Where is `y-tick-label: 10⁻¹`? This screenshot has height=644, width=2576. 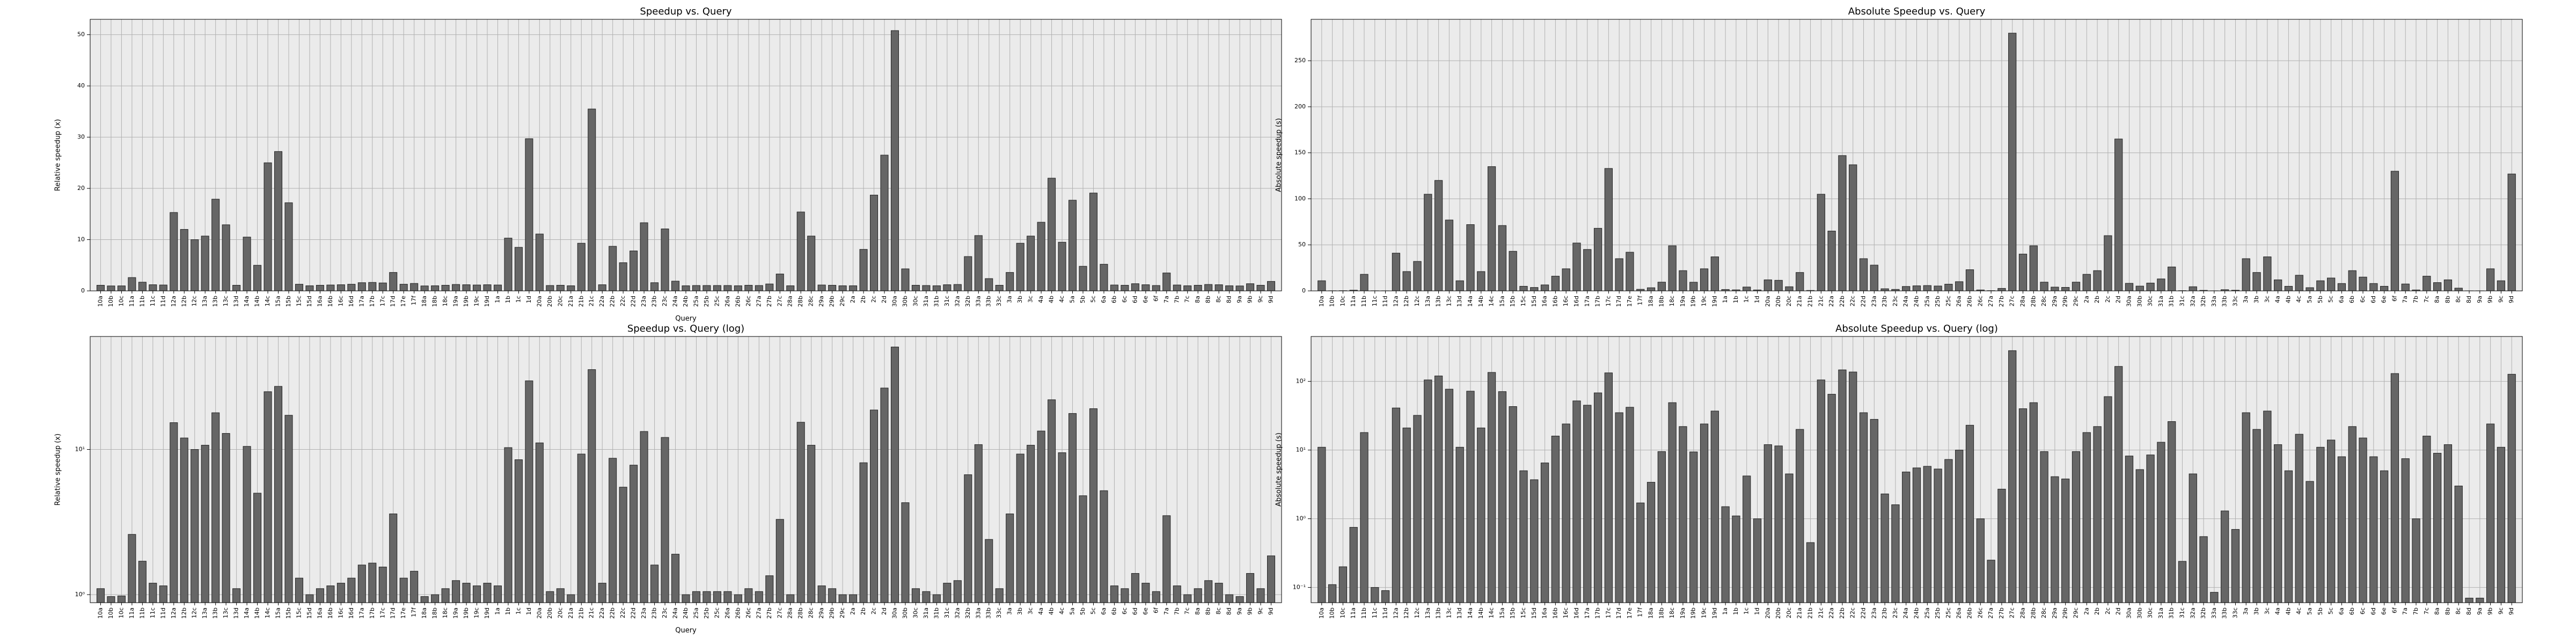 y-tick-label: 10⁻¹ is located at coordinates (1299, 587).